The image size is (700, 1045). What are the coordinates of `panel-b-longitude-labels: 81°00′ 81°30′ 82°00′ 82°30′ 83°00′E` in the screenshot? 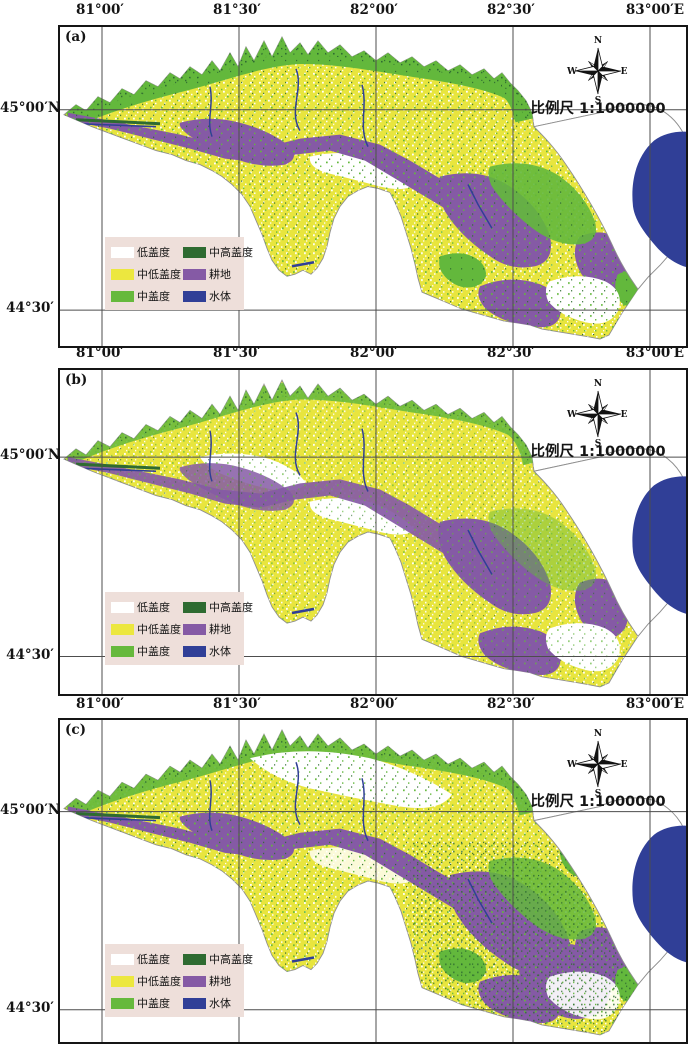 It's located at (350, 354).